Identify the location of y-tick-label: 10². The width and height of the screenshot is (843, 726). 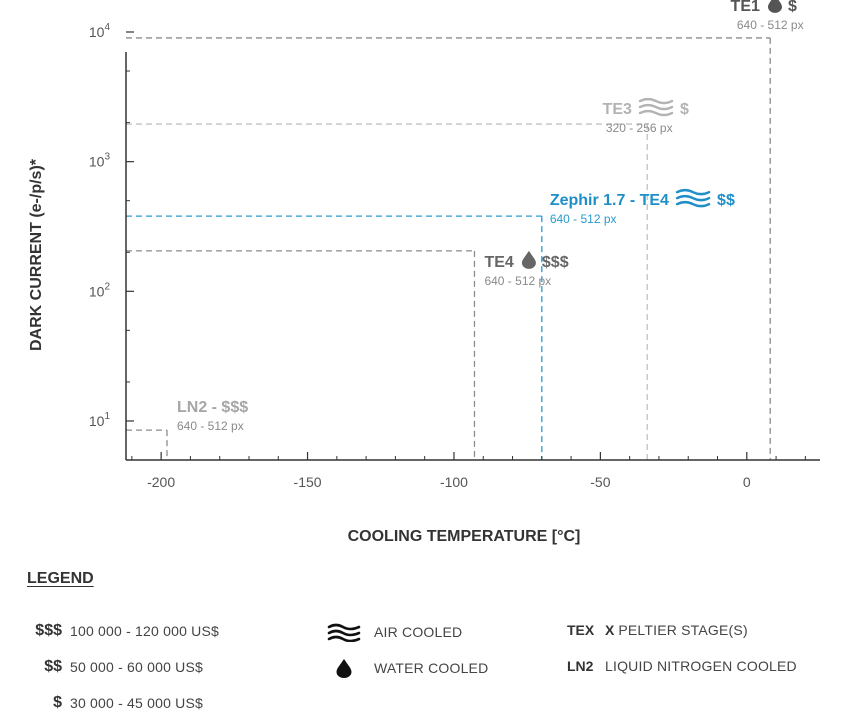
(100, 290).